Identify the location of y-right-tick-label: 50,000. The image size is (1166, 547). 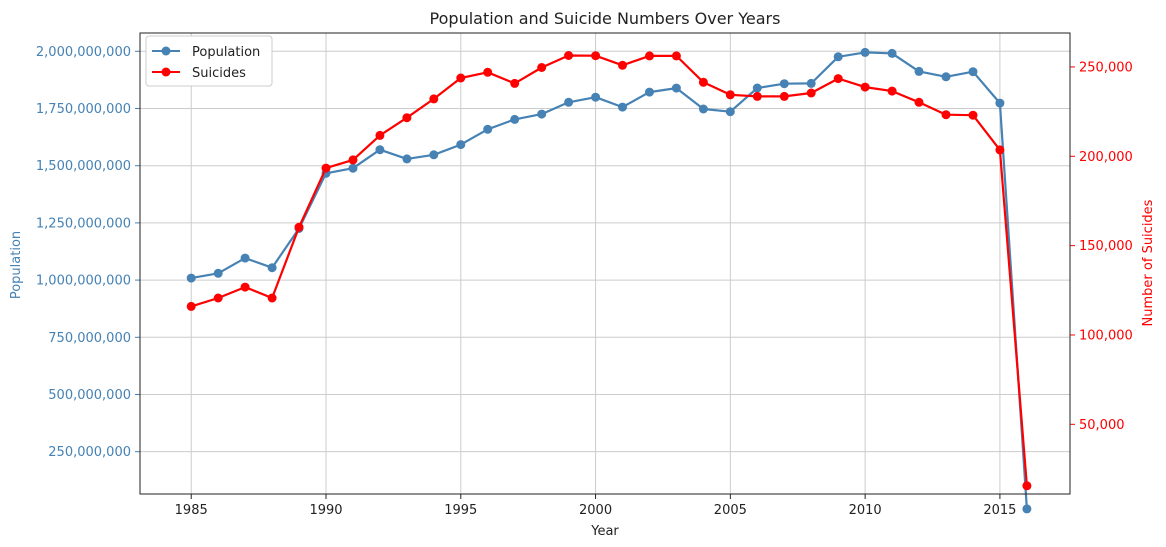
(1102, 425).